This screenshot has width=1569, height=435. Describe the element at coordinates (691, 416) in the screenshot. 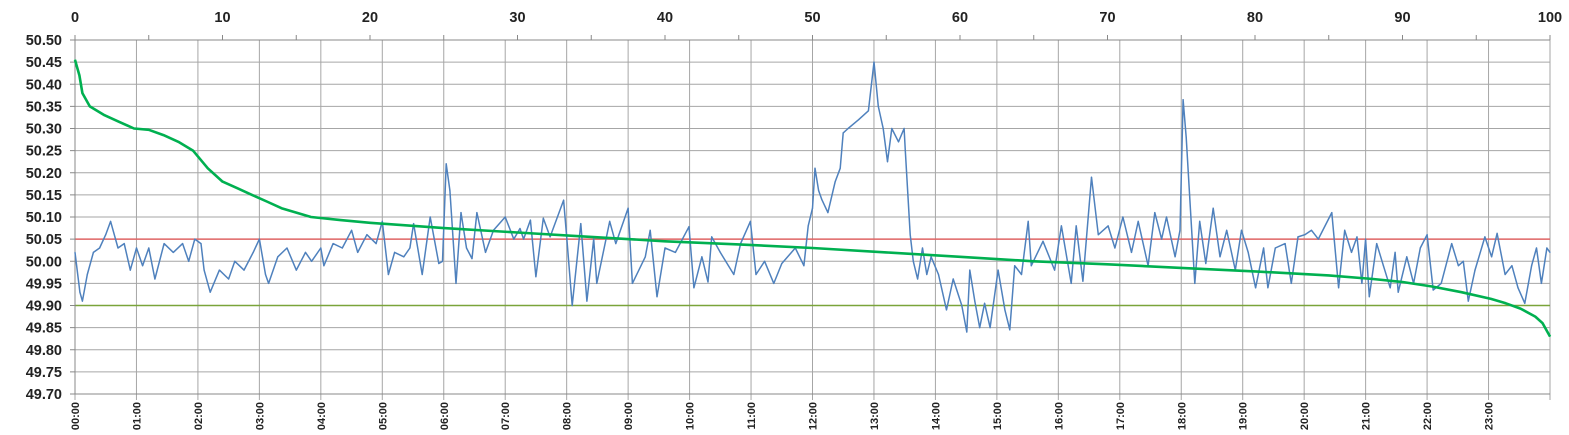

I see `x-bottom-tick-label: 10:00` at that location.